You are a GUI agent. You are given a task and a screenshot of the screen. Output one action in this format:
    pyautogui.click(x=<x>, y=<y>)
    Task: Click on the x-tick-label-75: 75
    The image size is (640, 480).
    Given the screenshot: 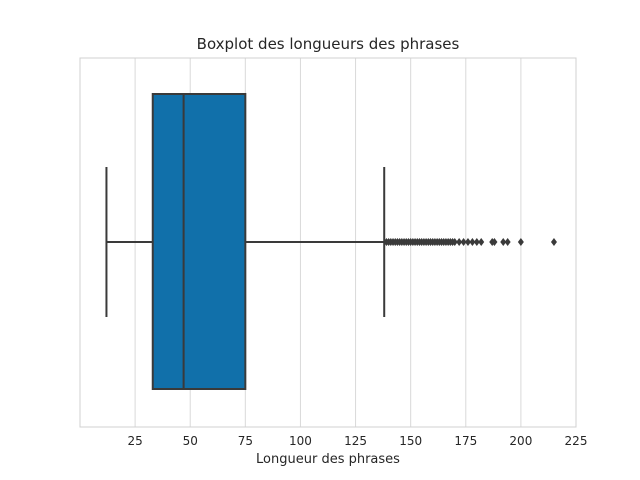 What is the action you would take?
    pyautogui.click(x=245, y=441)
    